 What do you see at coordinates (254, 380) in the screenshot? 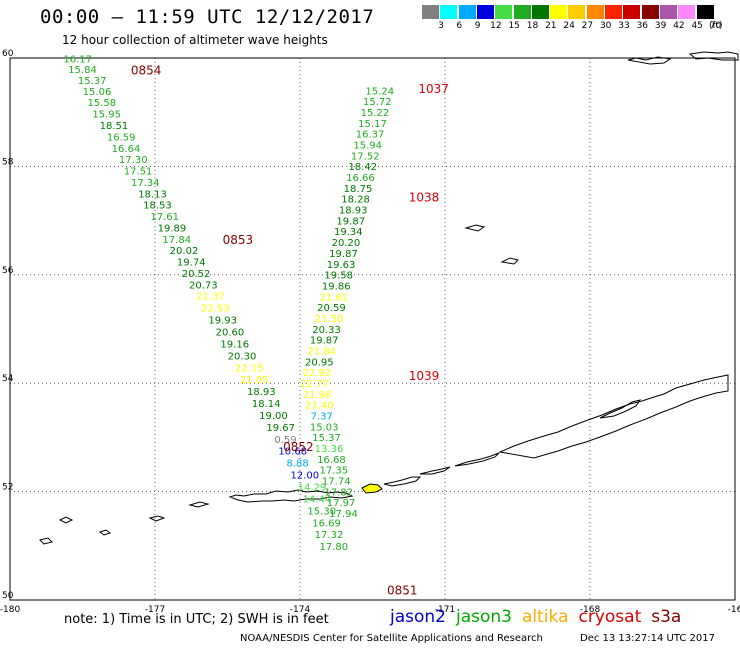
I see `wave-height-value: 21.05` at bounding box center [254, 380].